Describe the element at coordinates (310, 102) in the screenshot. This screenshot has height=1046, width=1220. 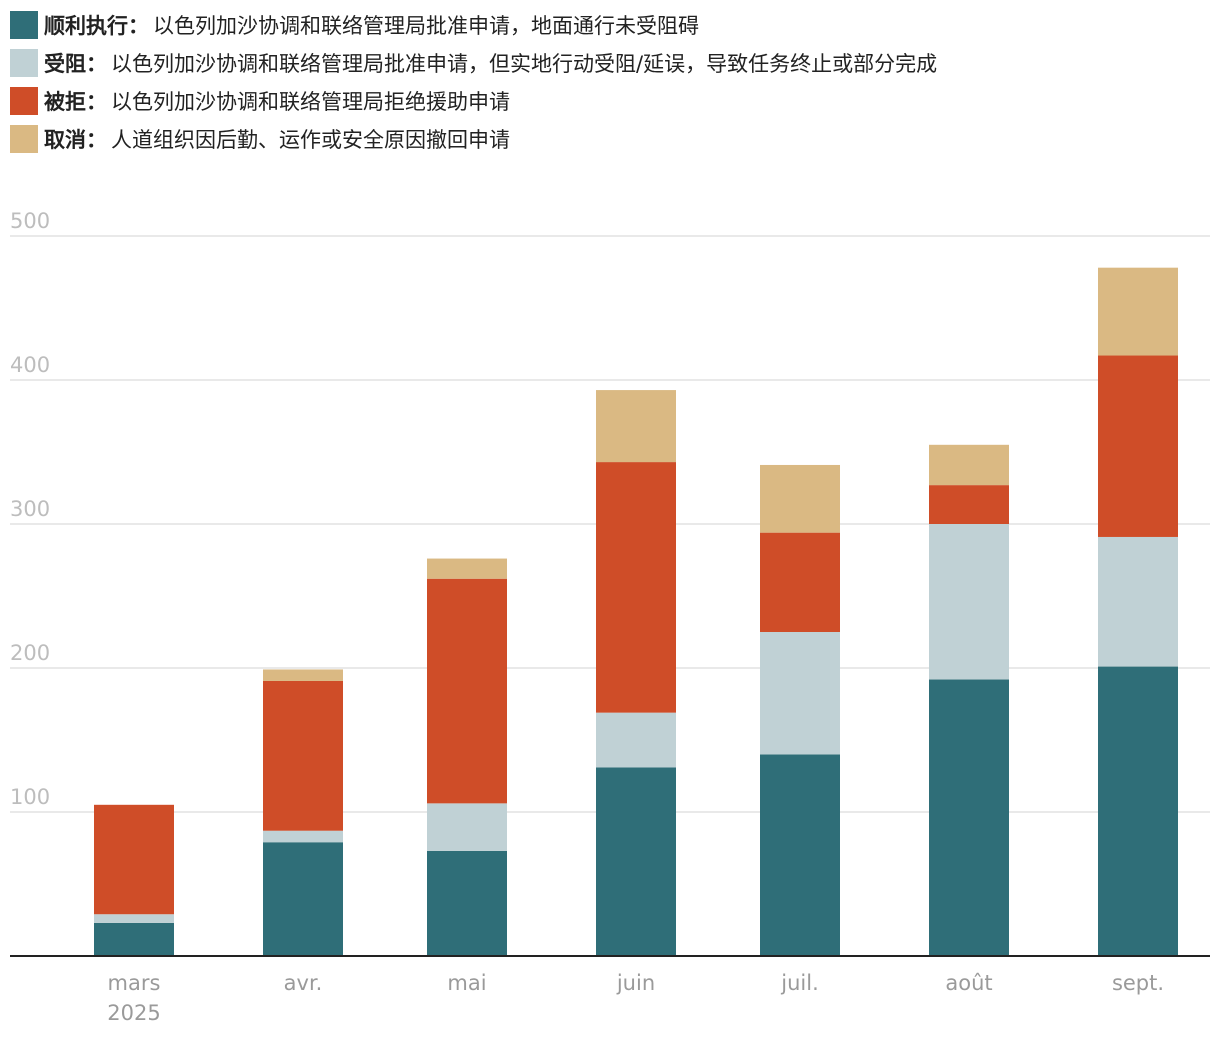
I see `legend-desc-denied: 以色列加沙协调和联络管理局拒绝援助申请` at that location.